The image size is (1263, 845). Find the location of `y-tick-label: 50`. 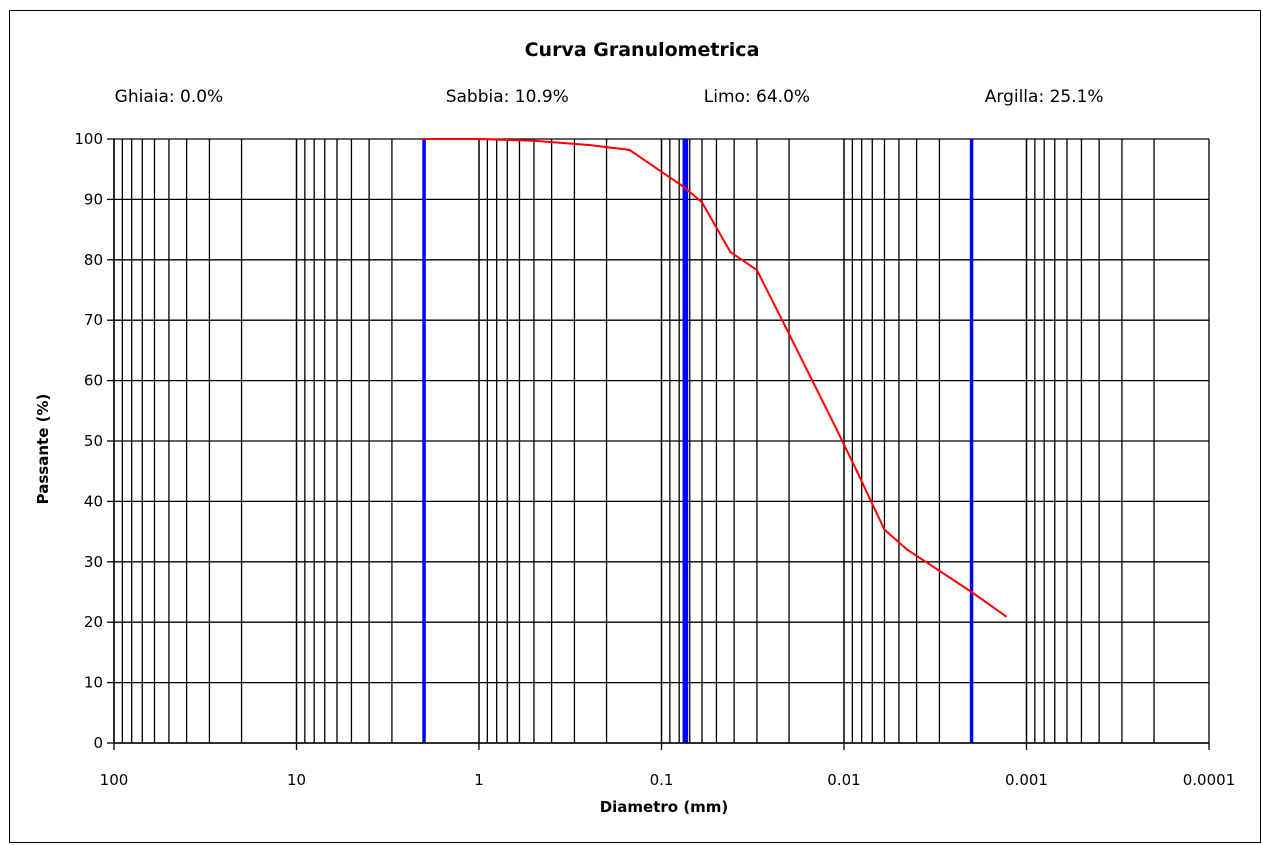

y-tick-label: 50 is located at coordinates (93, 441).